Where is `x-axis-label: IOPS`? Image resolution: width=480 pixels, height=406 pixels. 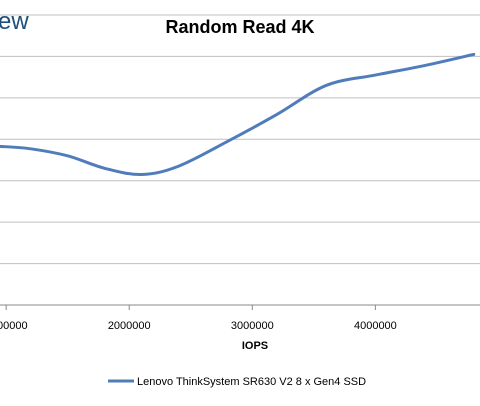
x-axis-label: IOPS is located at coordinates (255, 346).